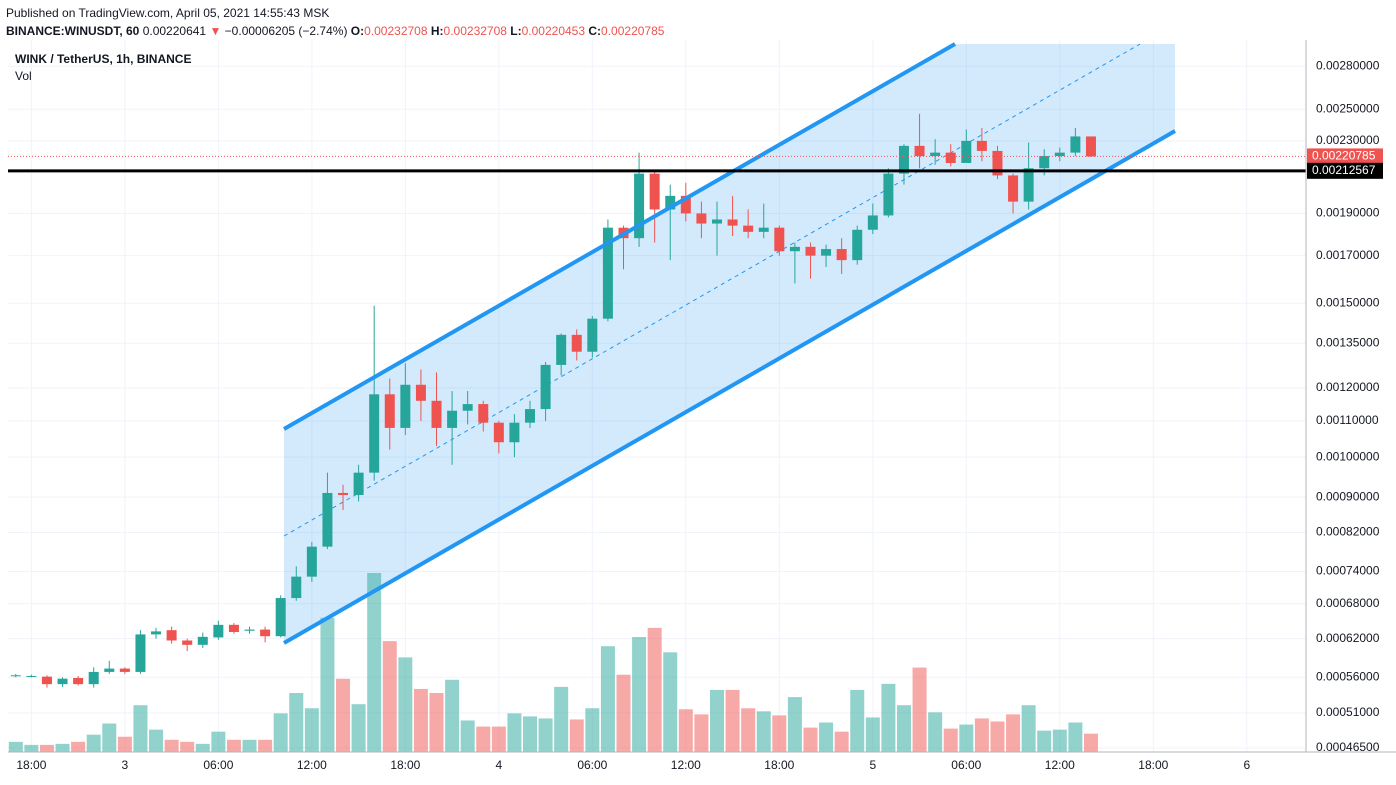 This screenshot has width=1396, height=785. What do you see at coordinates (1348, 571) in the screenshot?
I see `y-tick-label: 0.00074000` at bounding box center [1348, 571].